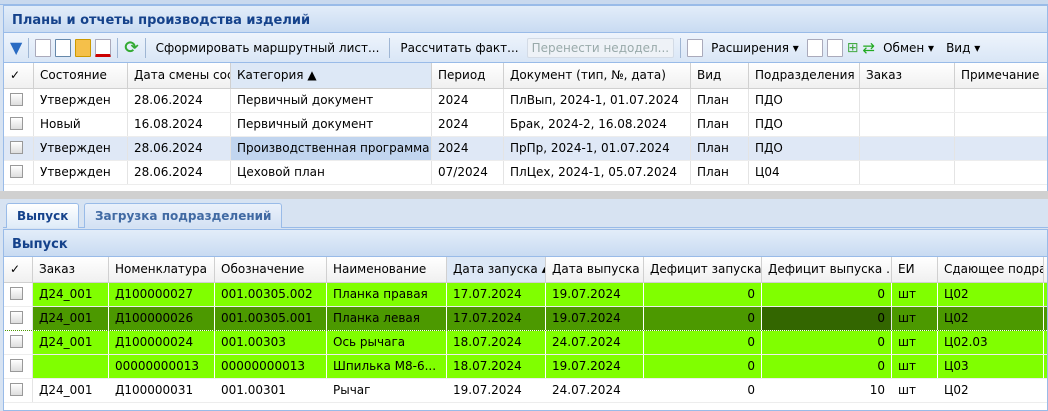 The image size is (1048, 411). What do you see at coordinates (695, 47) in the screenshot?
I see `gear-document-icon` at bounding box center [695, 47].